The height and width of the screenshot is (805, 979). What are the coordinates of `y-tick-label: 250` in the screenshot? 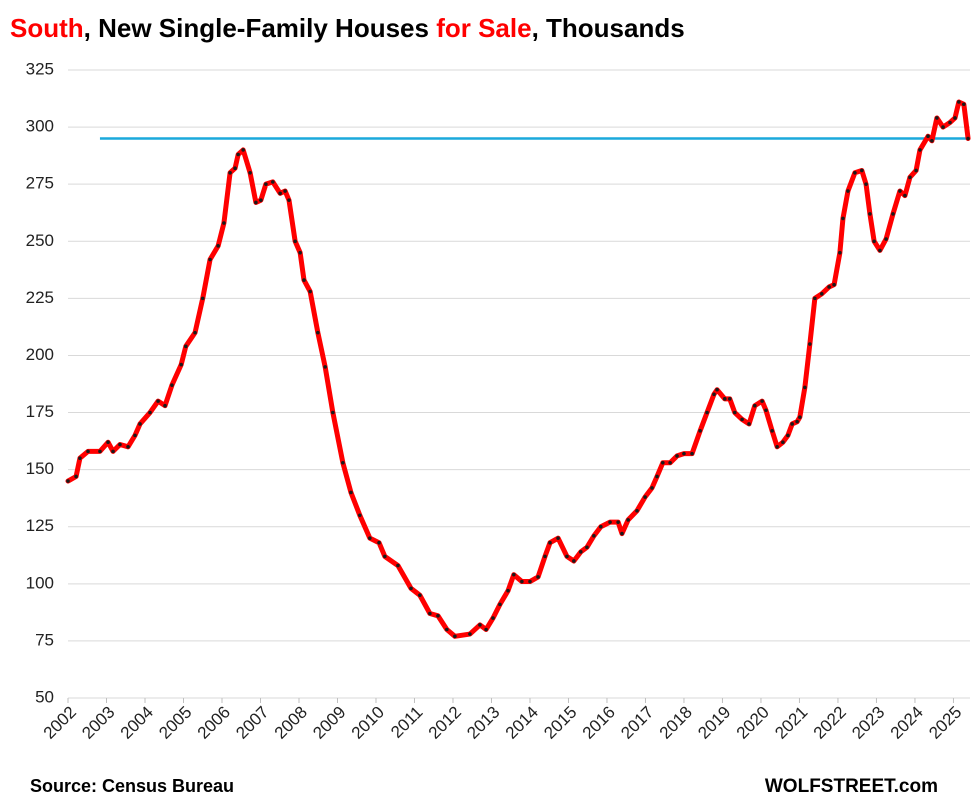 It's located at (40, 240).